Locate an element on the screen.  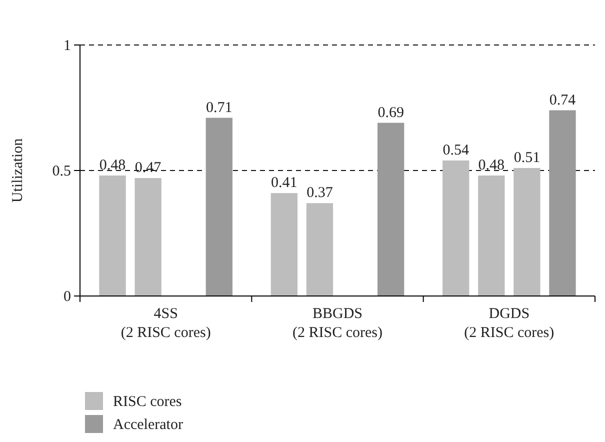
x-tick-label: 4SS (2 RISC cores) is located at coordinates (165, 323).